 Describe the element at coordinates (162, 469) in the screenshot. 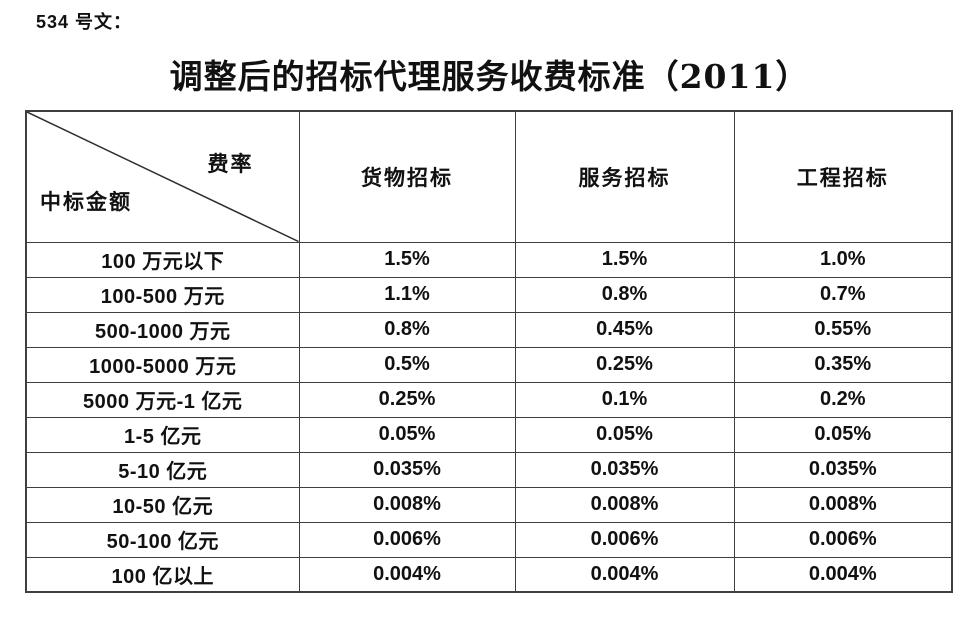

I see `row-label-amount-range: 5-10 亿元` at that location.